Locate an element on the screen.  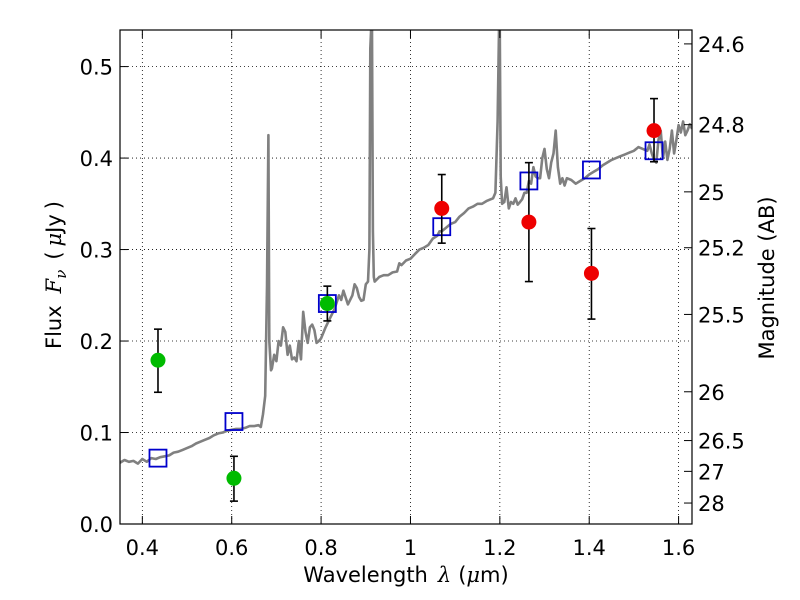
x-tick-labels: 0.4 0.6 0.8 1 1.2 1.4 1.6 is located at coordinates (411, 548).